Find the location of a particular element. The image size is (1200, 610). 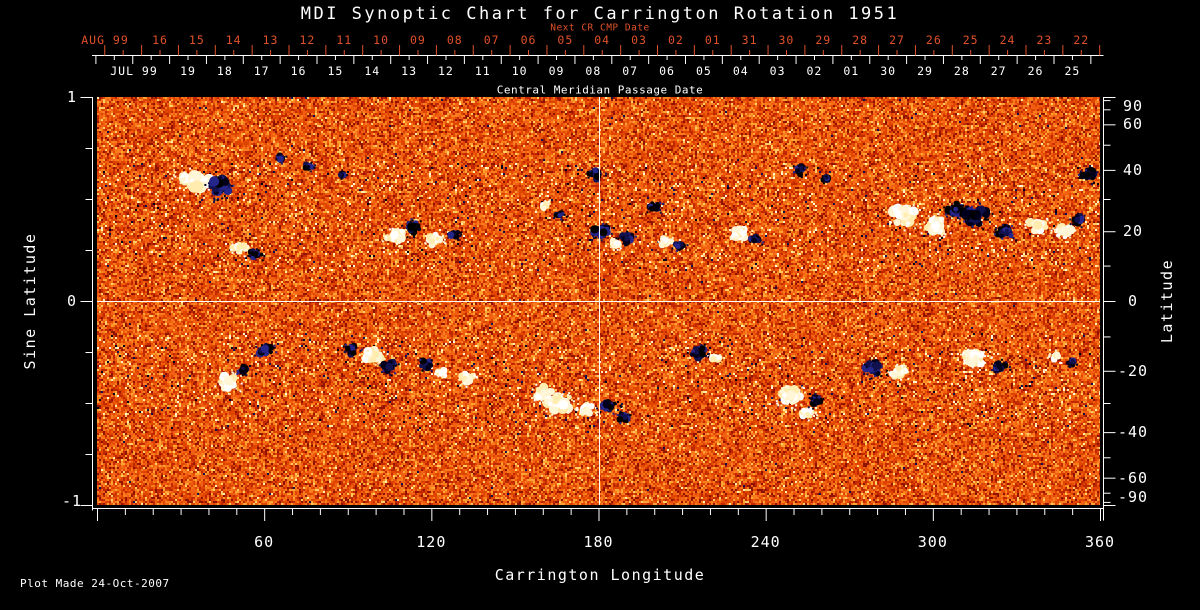

next-cr-day-label: 27 is located at coordinates (897, 40).